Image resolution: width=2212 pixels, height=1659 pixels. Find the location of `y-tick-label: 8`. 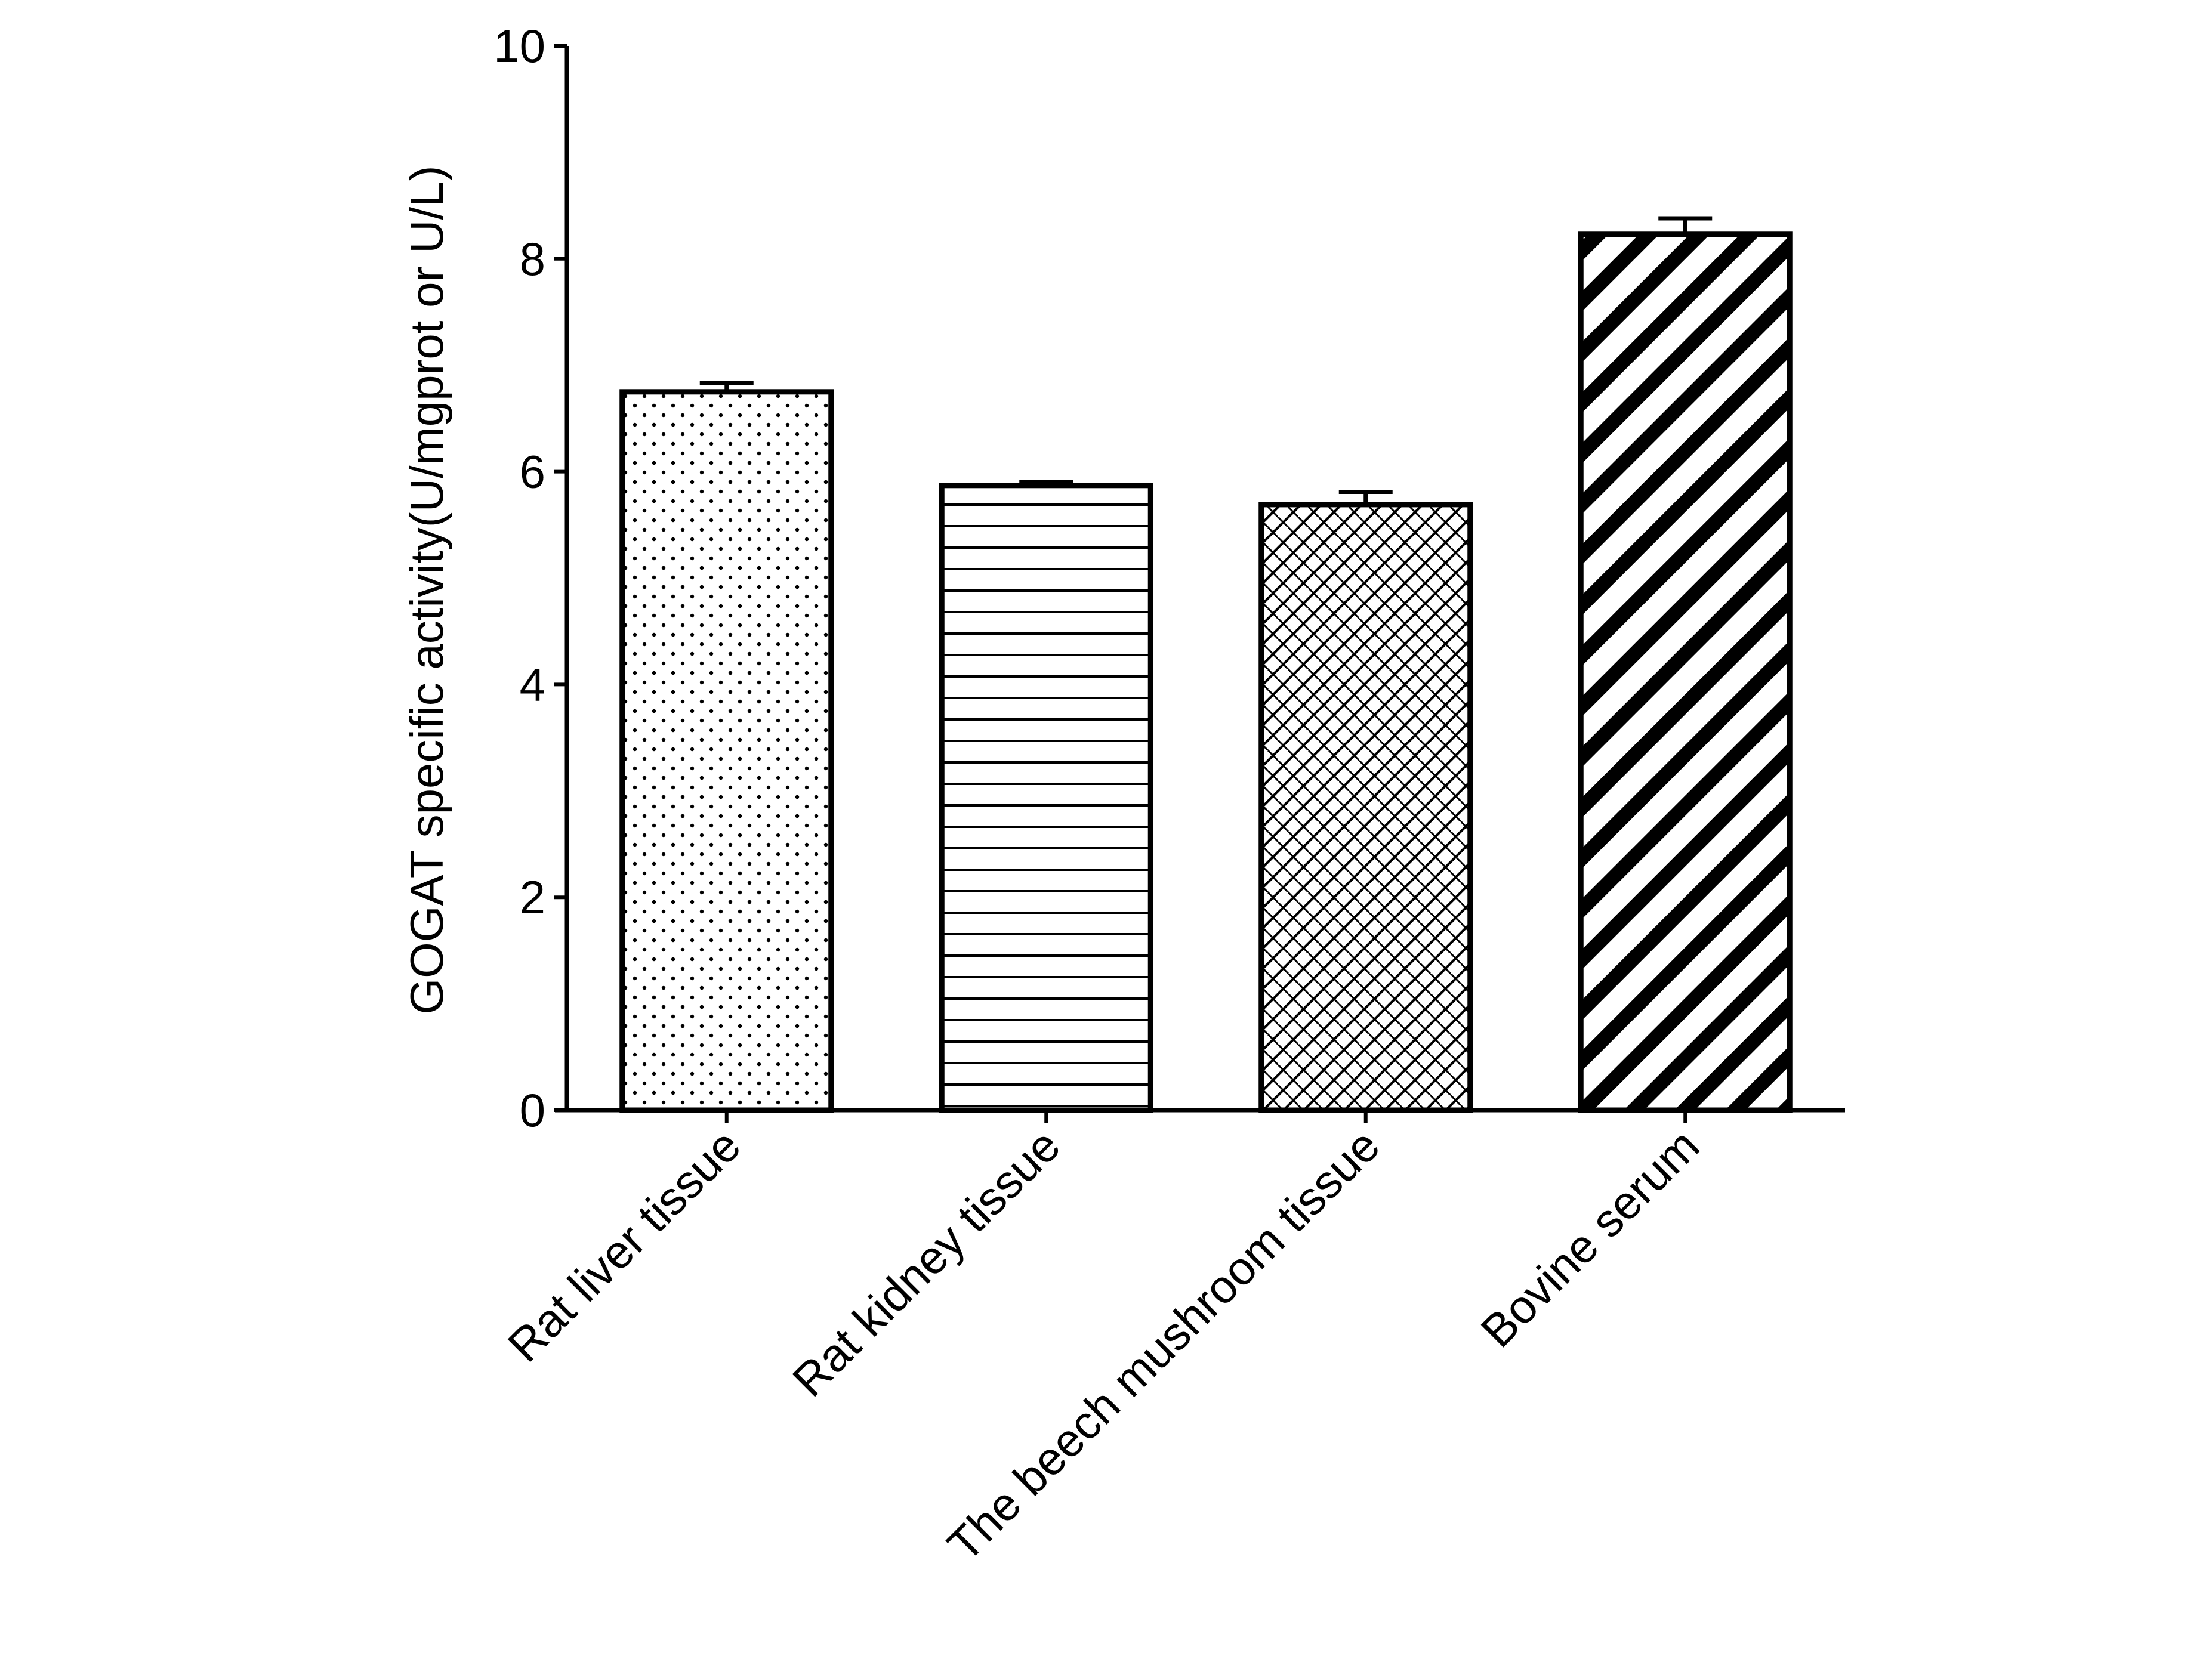

y-tick-label: 8 is located at coordinates (532, 259).